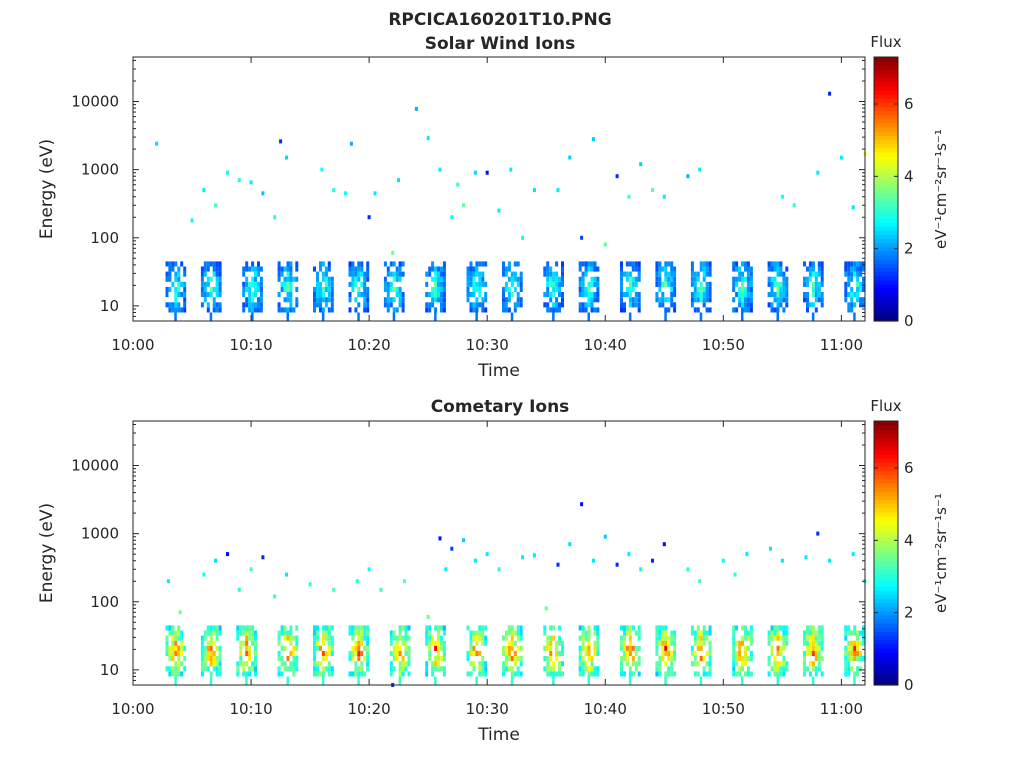 This screenshot has width=1024, height=768. What do you see at coordinates (909, 249) in the screenshot?
I see `colorbar-tick-label: 2` at bounding box center [909, 249].